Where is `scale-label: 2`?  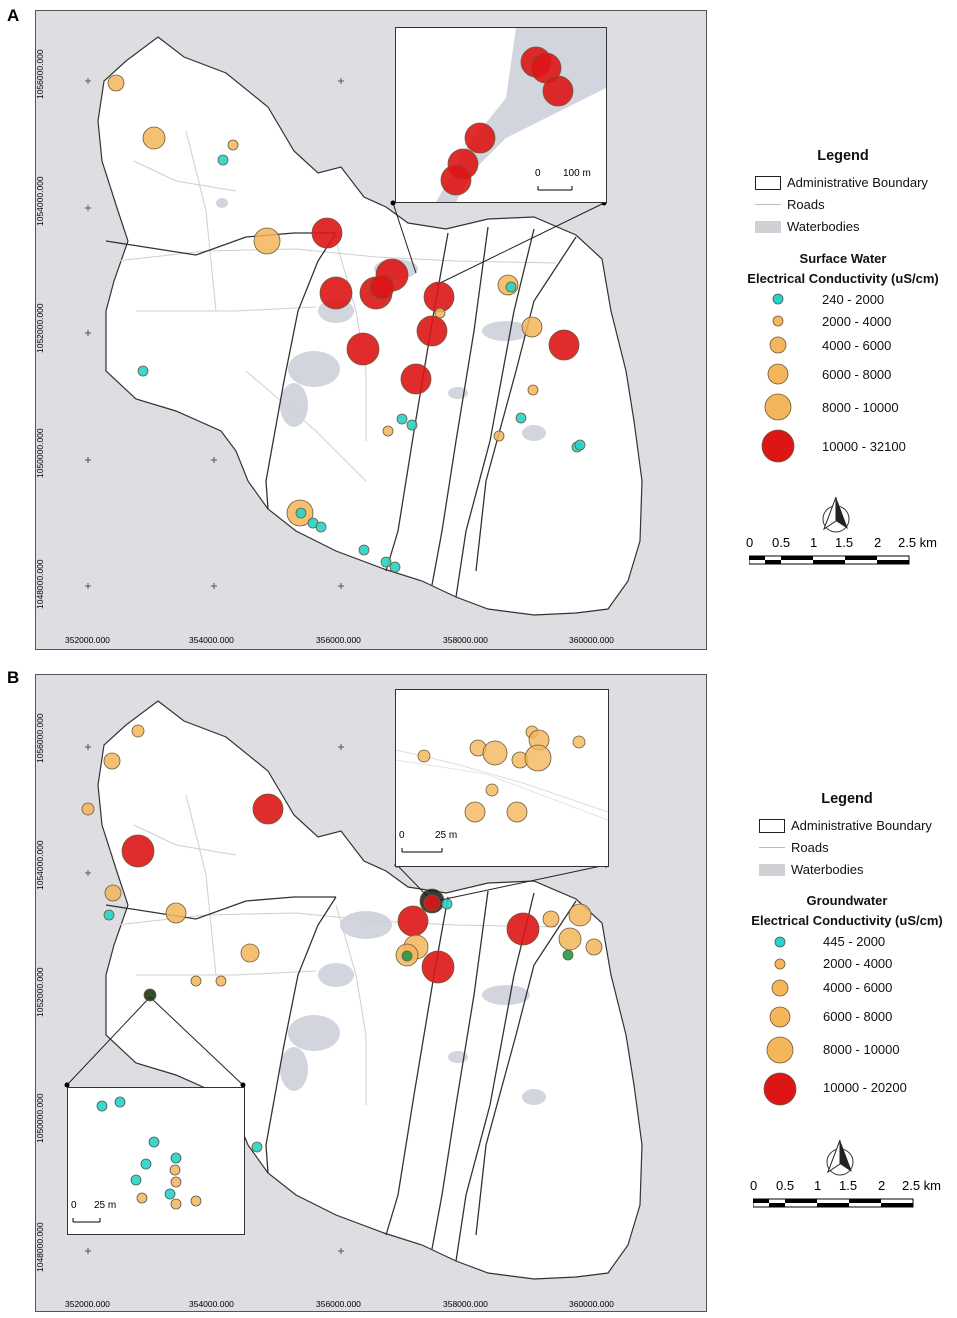
scale-label: 2 is located at coordinates (878, 542).